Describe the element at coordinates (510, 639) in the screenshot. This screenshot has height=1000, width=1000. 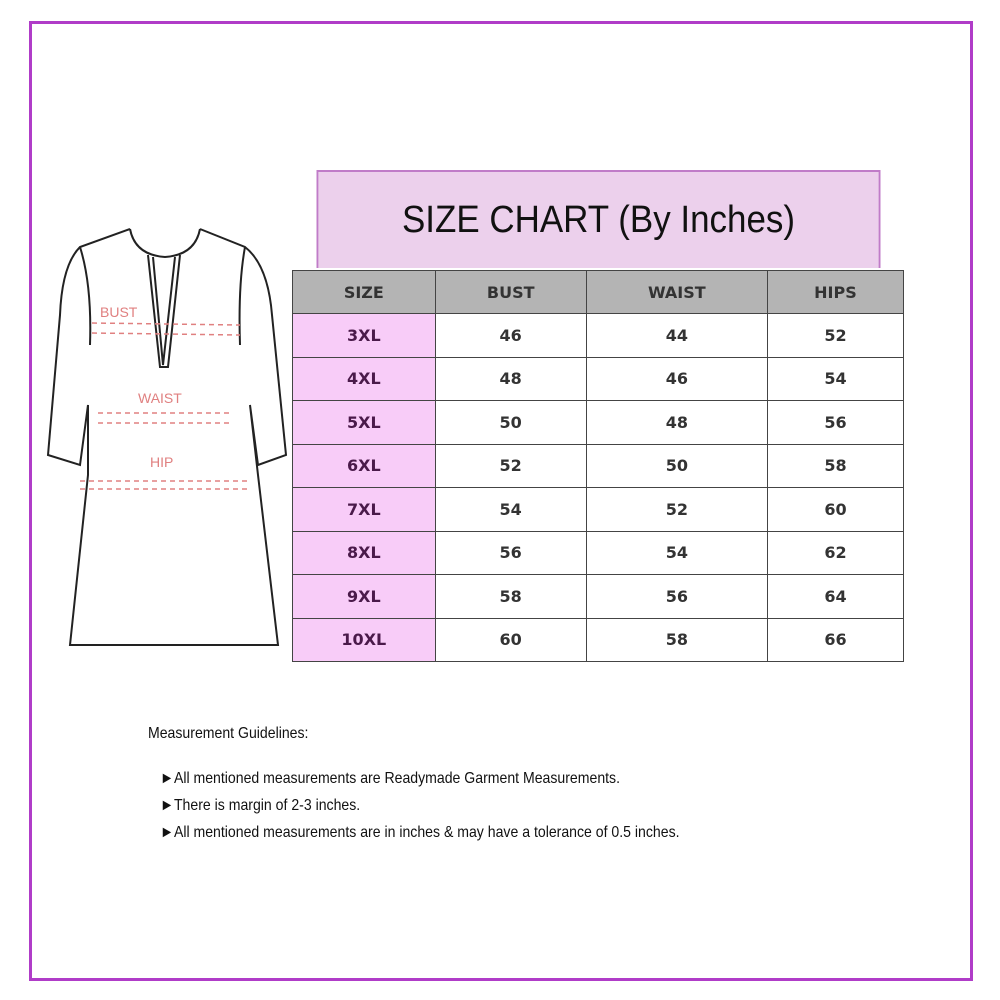
I see `cell-bust: 60` at that location.